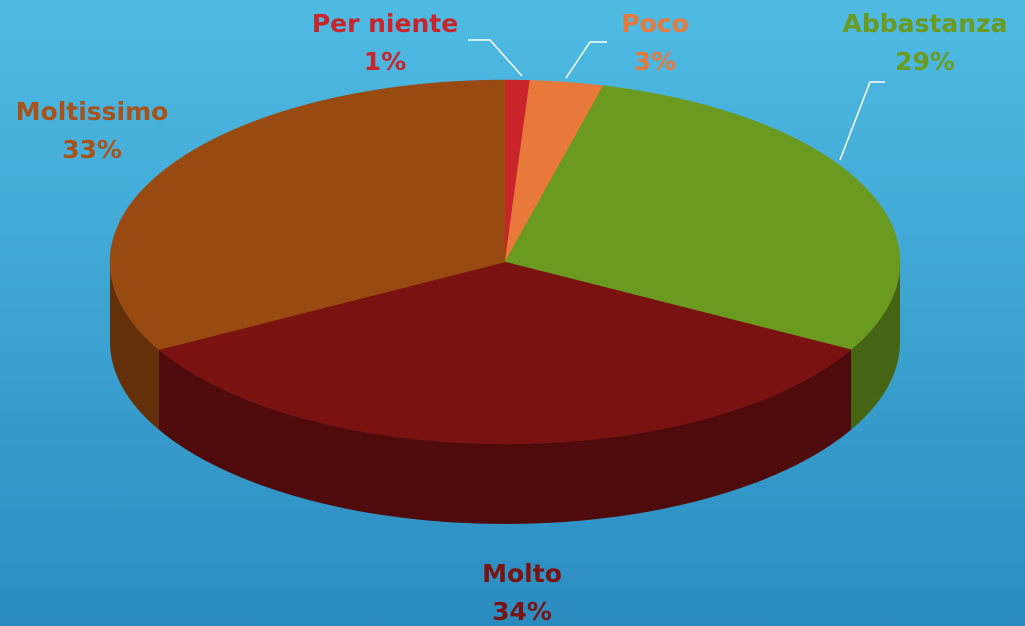 This screenshot has width=1025, height=626. Describe the element at coordinates (92, 111) in the screenshot. I see `slice-label: Moltissimo` at that location.